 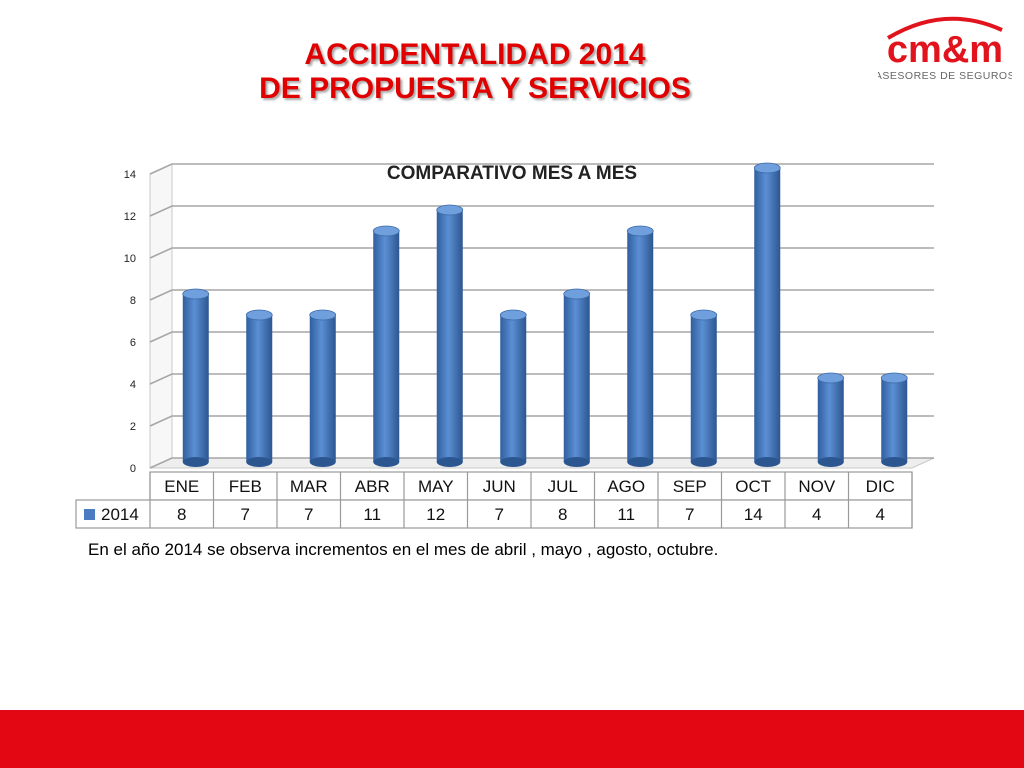 I want to click on x-tick-label: AGO, so click(x=626, y=486).